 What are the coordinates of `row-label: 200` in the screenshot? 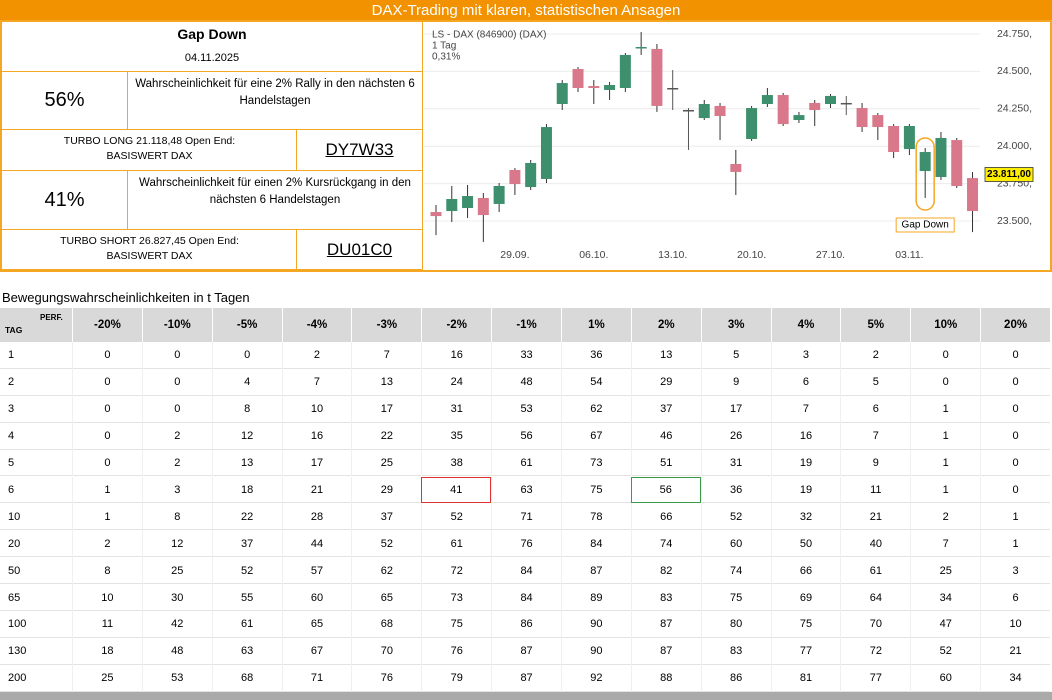 It's located at (17, 678).